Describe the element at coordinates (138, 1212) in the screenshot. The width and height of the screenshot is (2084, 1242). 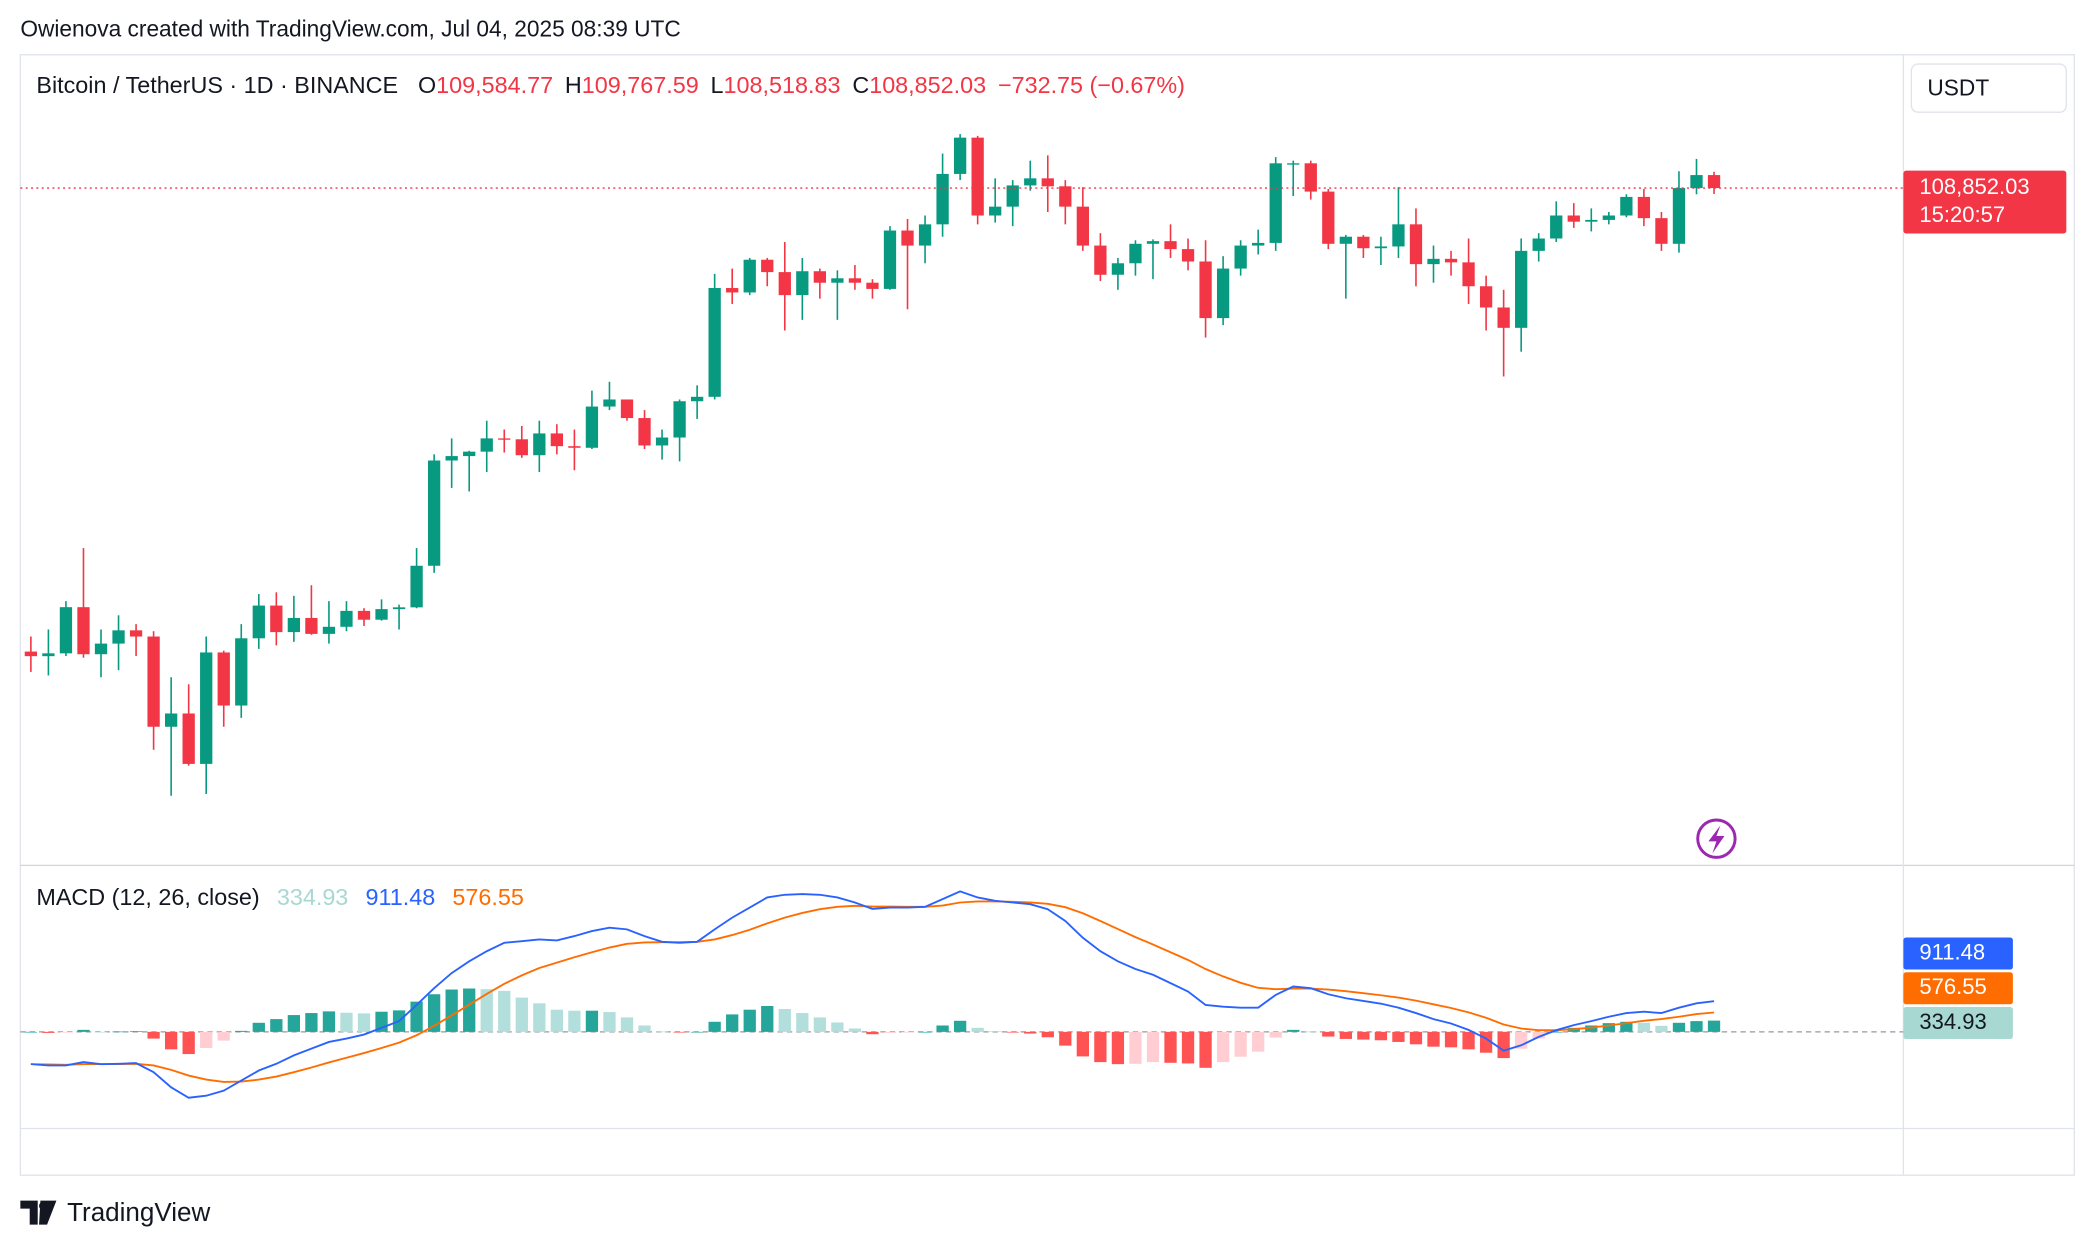
I see `brand: TradingView` at that location.